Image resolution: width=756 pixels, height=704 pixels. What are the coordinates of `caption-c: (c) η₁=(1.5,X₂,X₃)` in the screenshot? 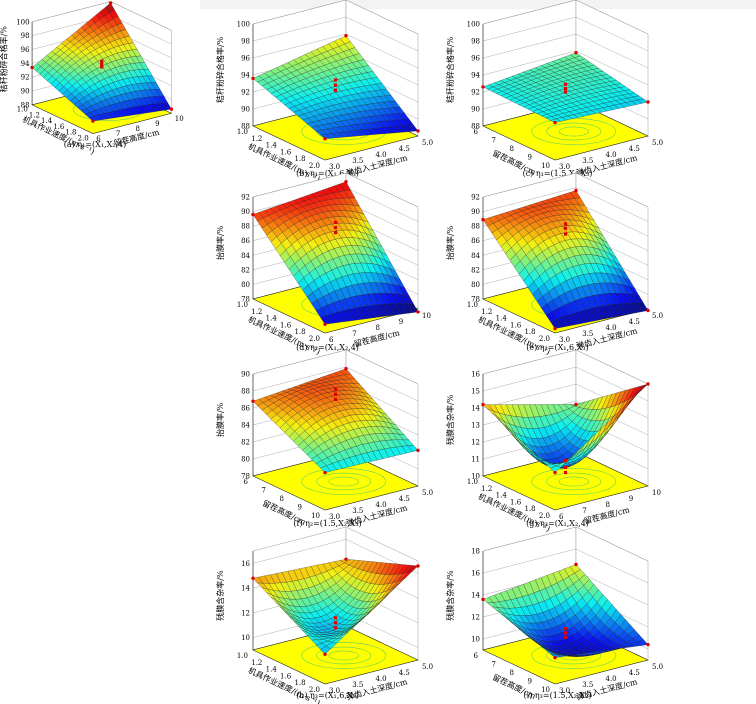 It's located at (557, 173).